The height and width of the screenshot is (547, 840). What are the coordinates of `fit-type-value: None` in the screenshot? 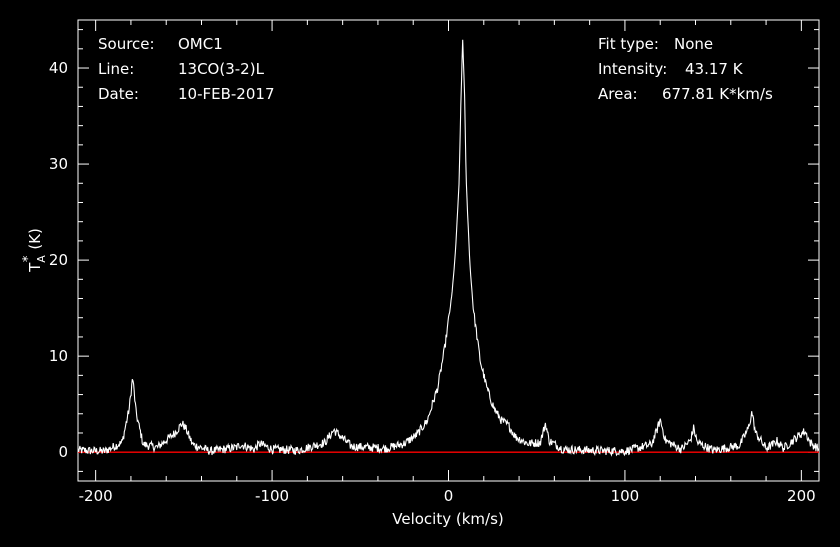 It's located at (694, 44).